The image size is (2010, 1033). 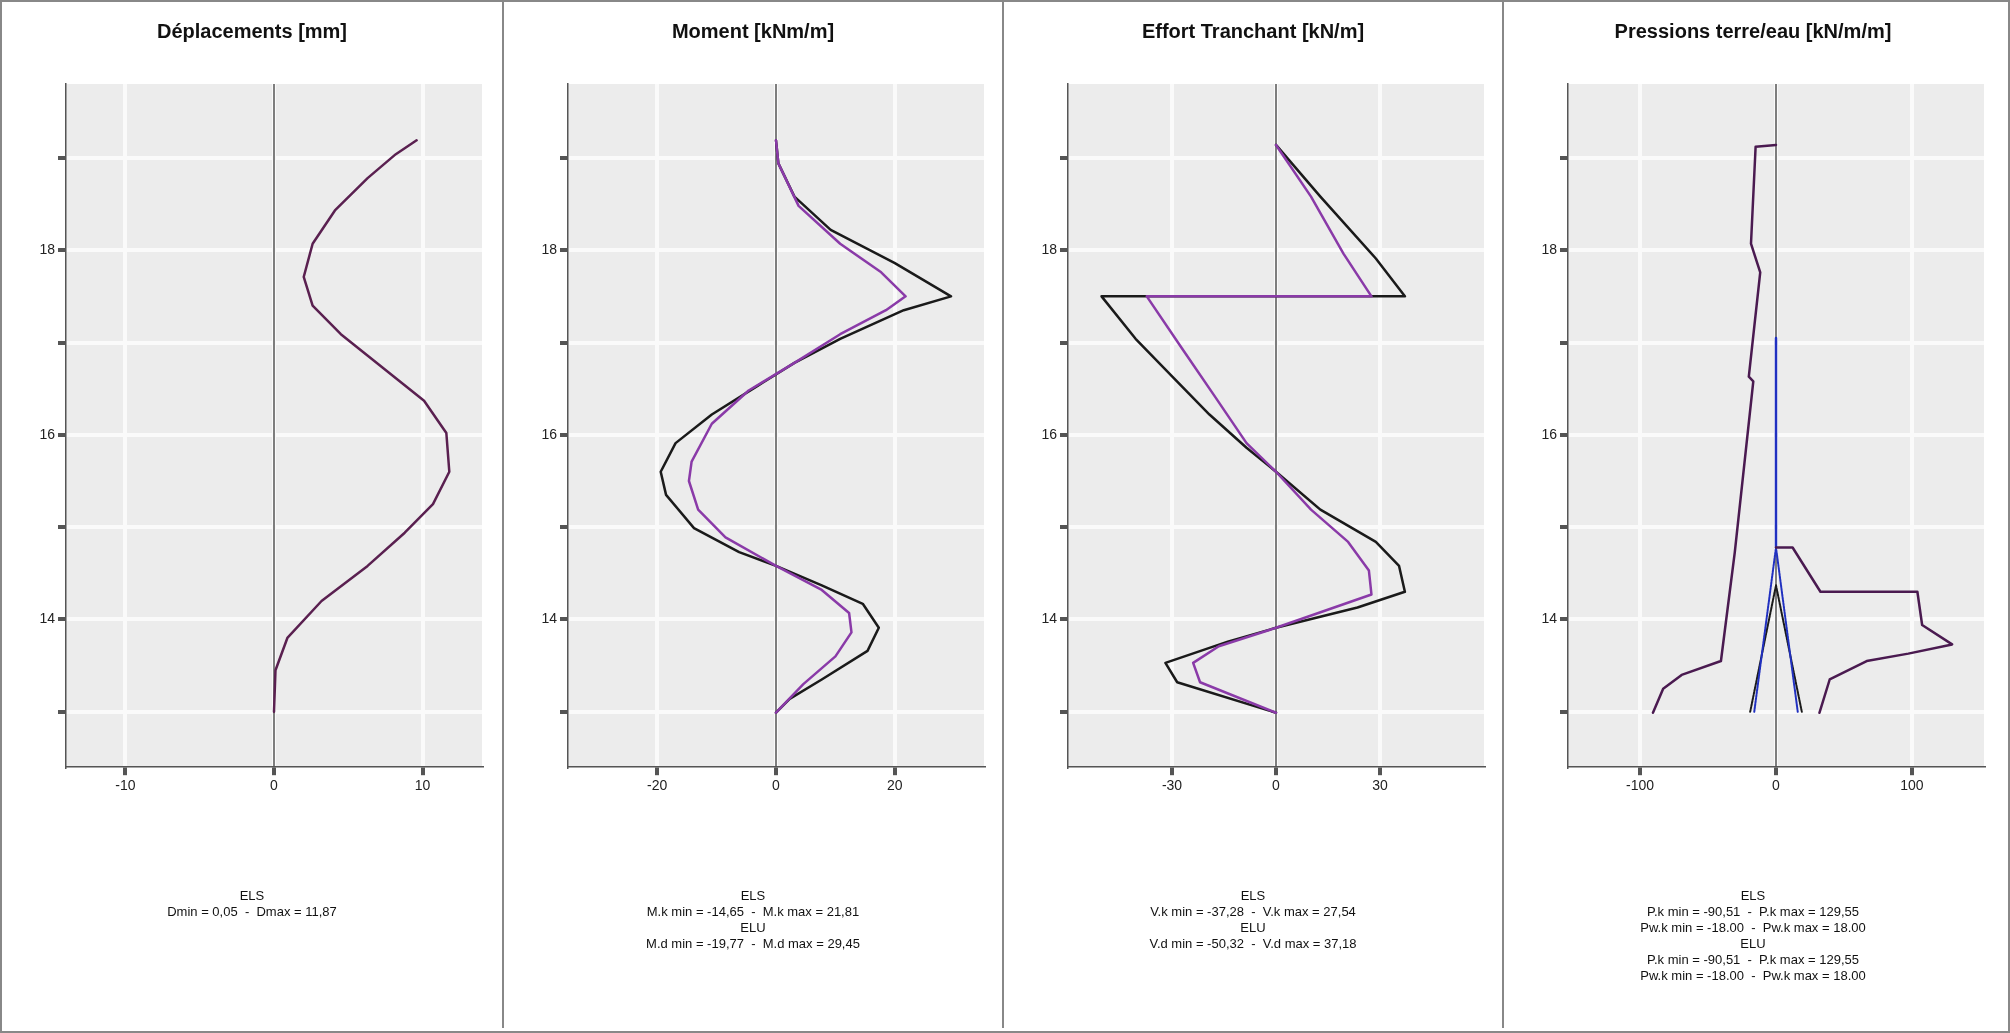 What do you see at coordinates (252, 912) in the screenshot?
I see `text: Dmin = 0,05 - Dmax = 11,87` at bounding box center [252, 912].